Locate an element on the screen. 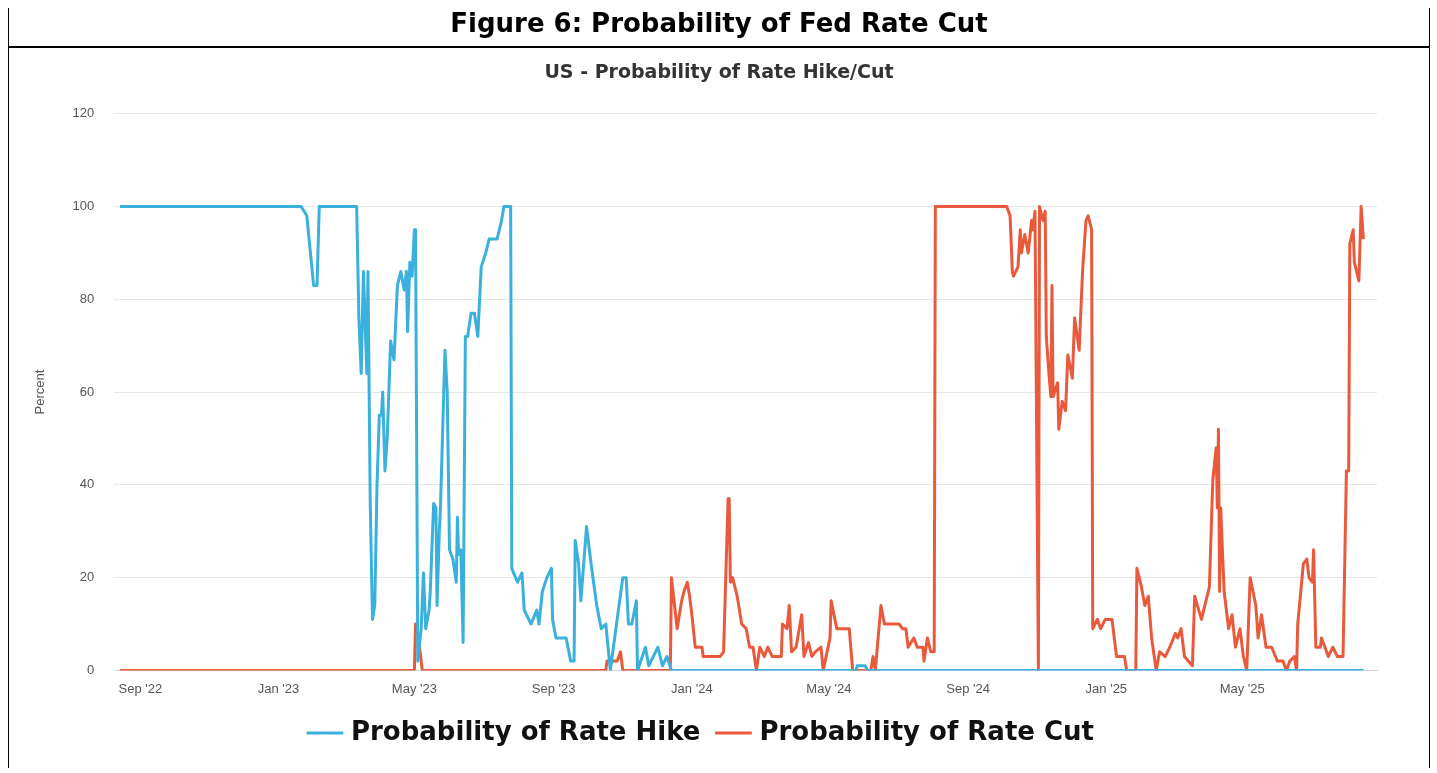  x-tick-label: Sep '23 is located at coordinates (553, 688).